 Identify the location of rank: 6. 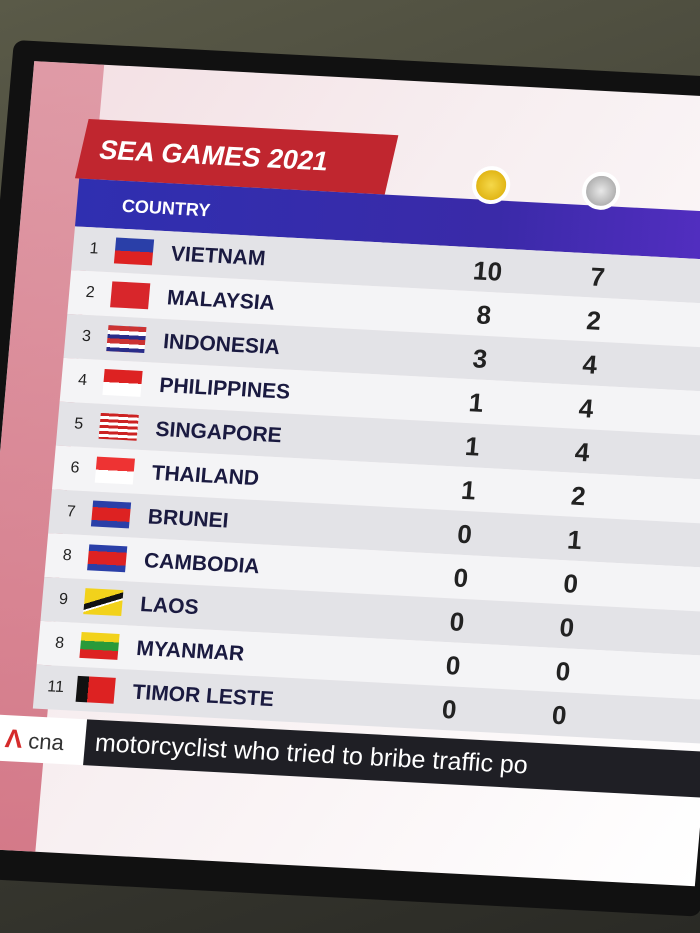
(75, 468).